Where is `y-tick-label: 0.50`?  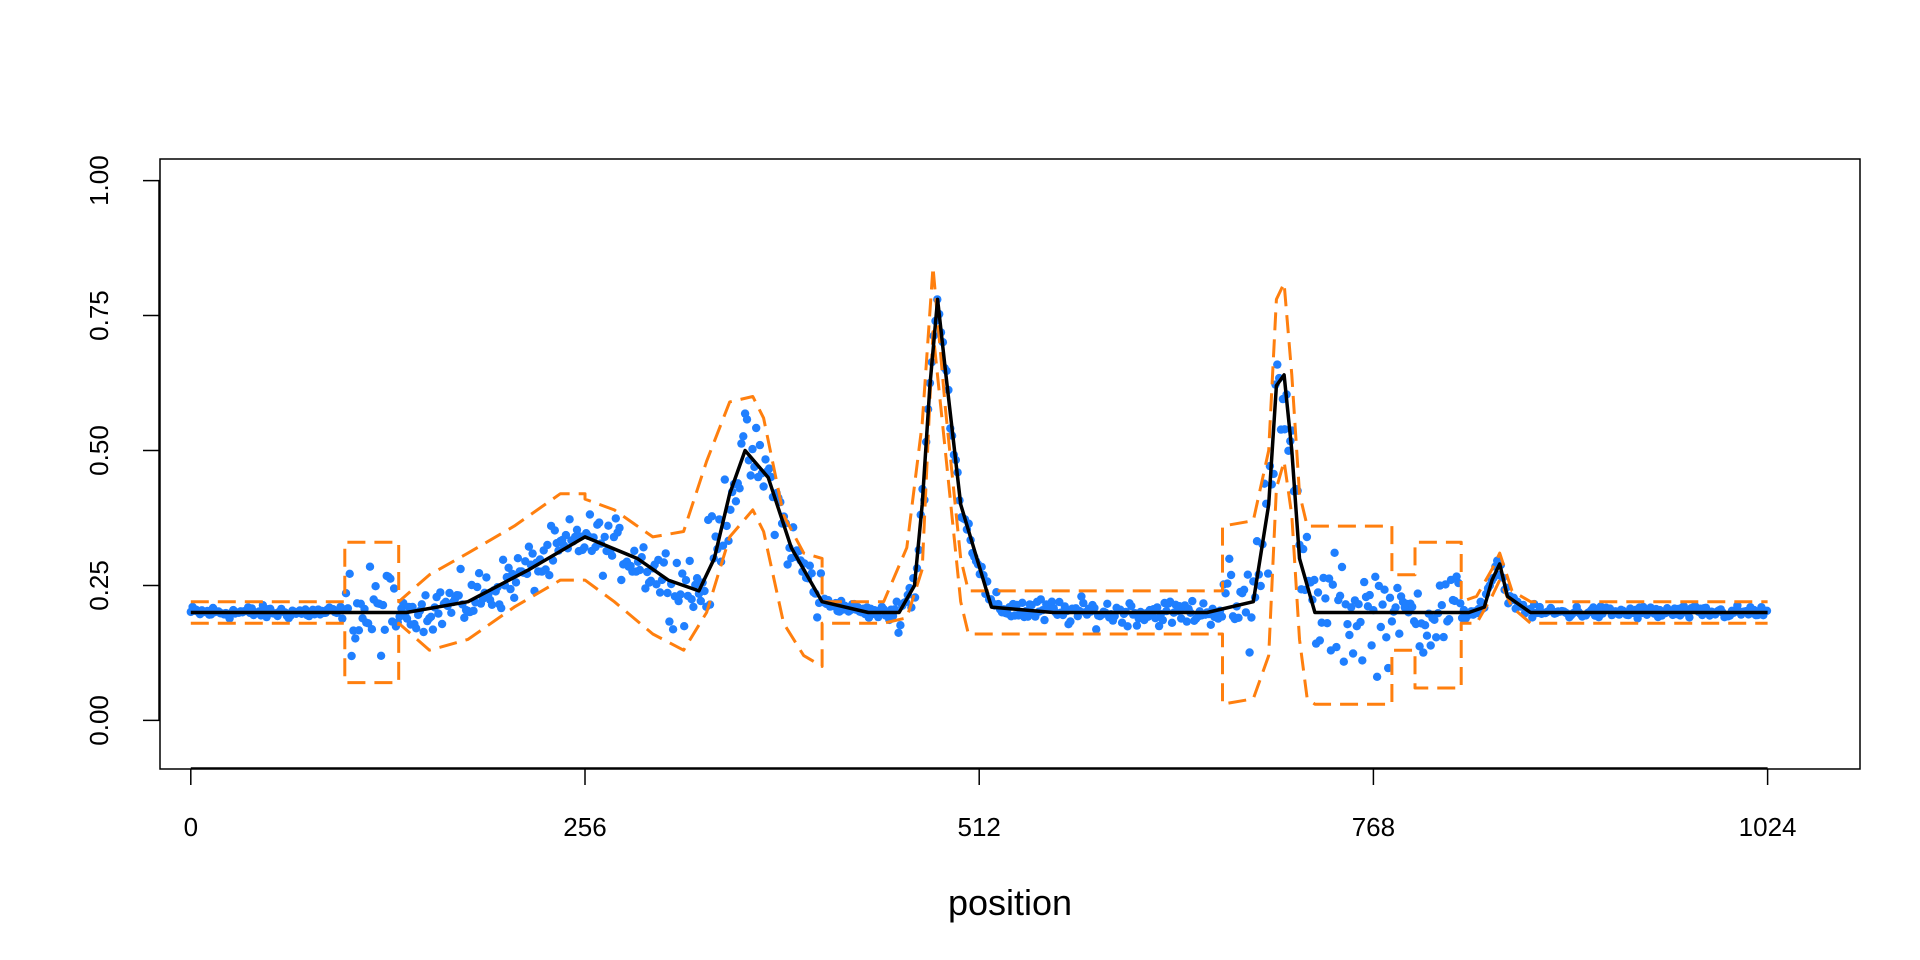
y-tick-label: 0.50 is located at coordinates (99, 450).